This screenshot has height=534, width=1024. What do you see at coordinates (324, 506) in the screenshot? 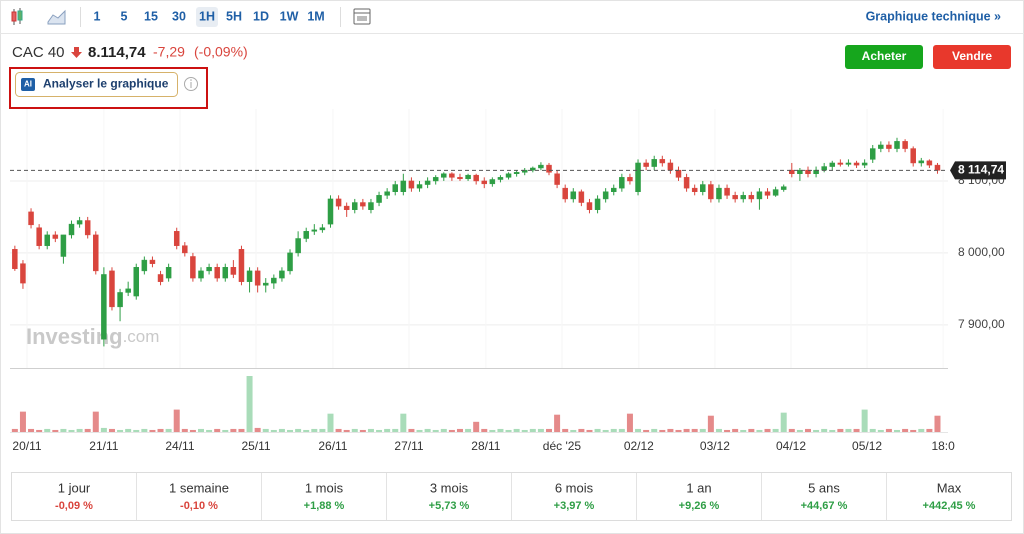
I see `period-change: +1,88 %` at bounding box center [324, 506].